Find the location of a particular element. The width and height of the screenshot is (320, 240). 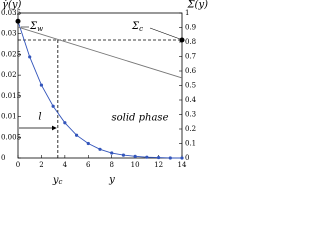

y-tick-label: 0.015 is located at coordinates (11, 96).